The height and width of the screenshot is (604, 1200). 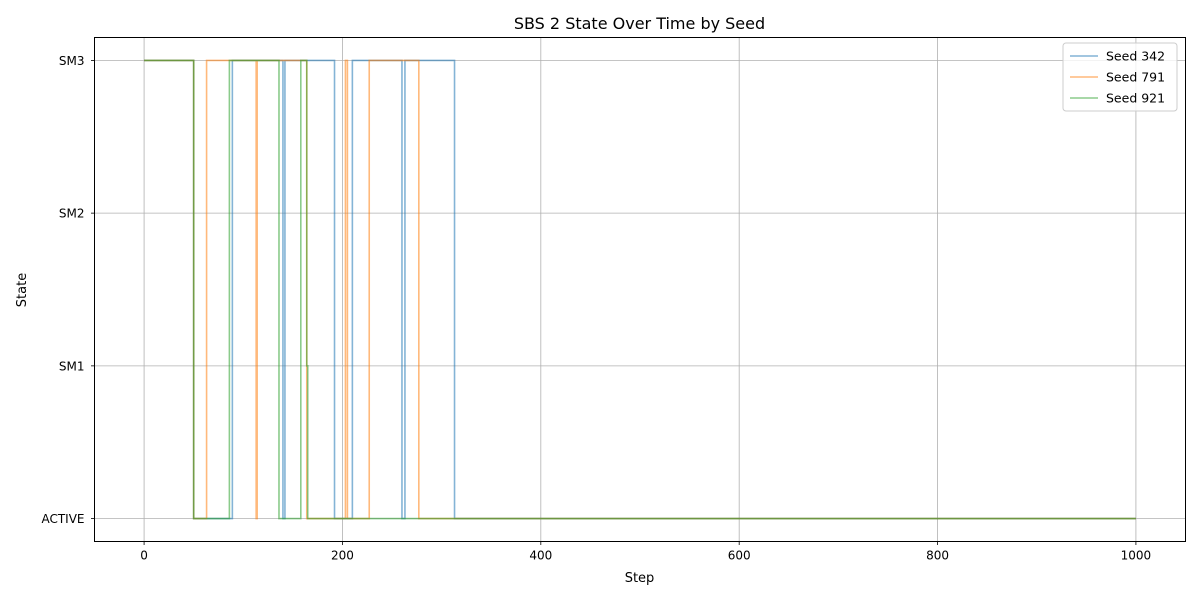 What do you see at coordinates (1136, 556) in the screenshot?
I see `x-tick-label: 1000` at bounding box center [1136, 556].